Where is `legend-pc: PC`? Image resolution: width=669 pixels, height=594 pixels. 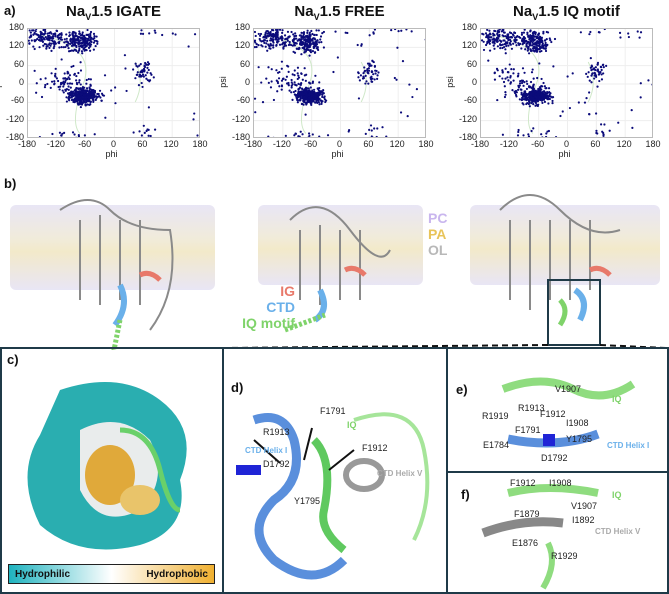
legend-pc: PC is located at coordinates (438, 218).